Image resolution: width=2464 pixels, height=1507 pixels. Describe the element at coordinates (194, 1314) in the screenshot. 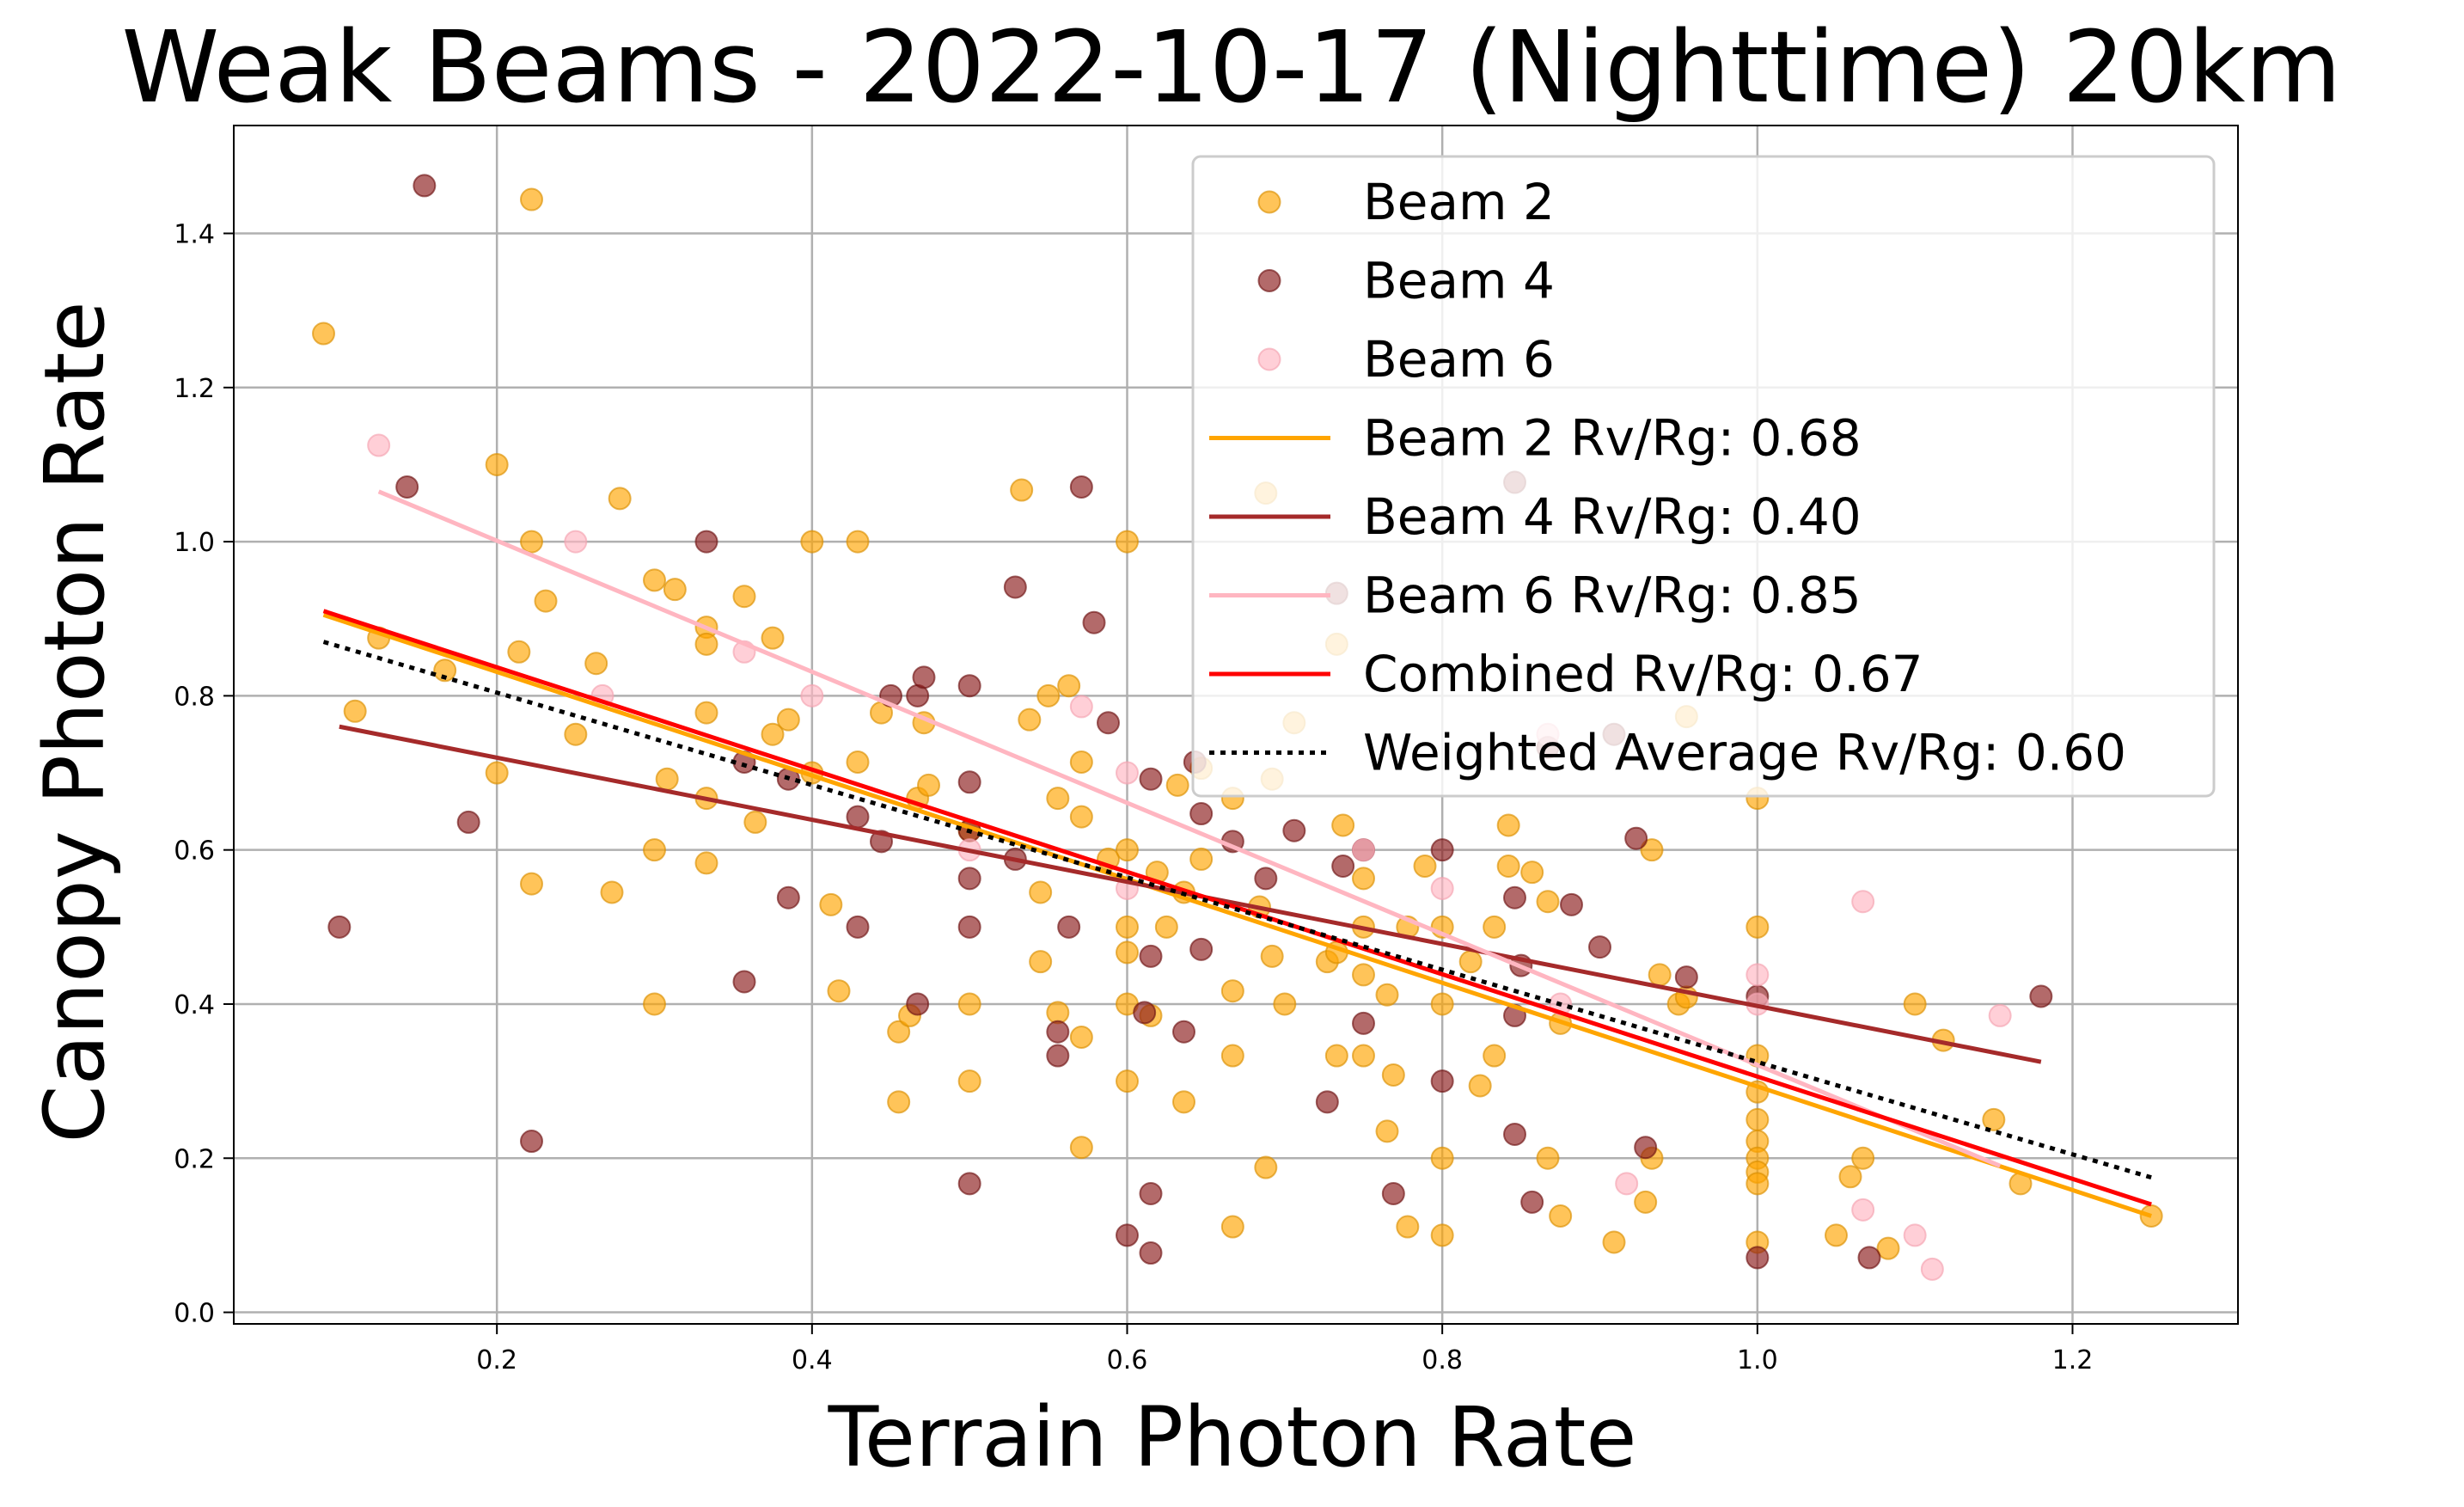

I see `y-tick-label: 0.0` at that location.